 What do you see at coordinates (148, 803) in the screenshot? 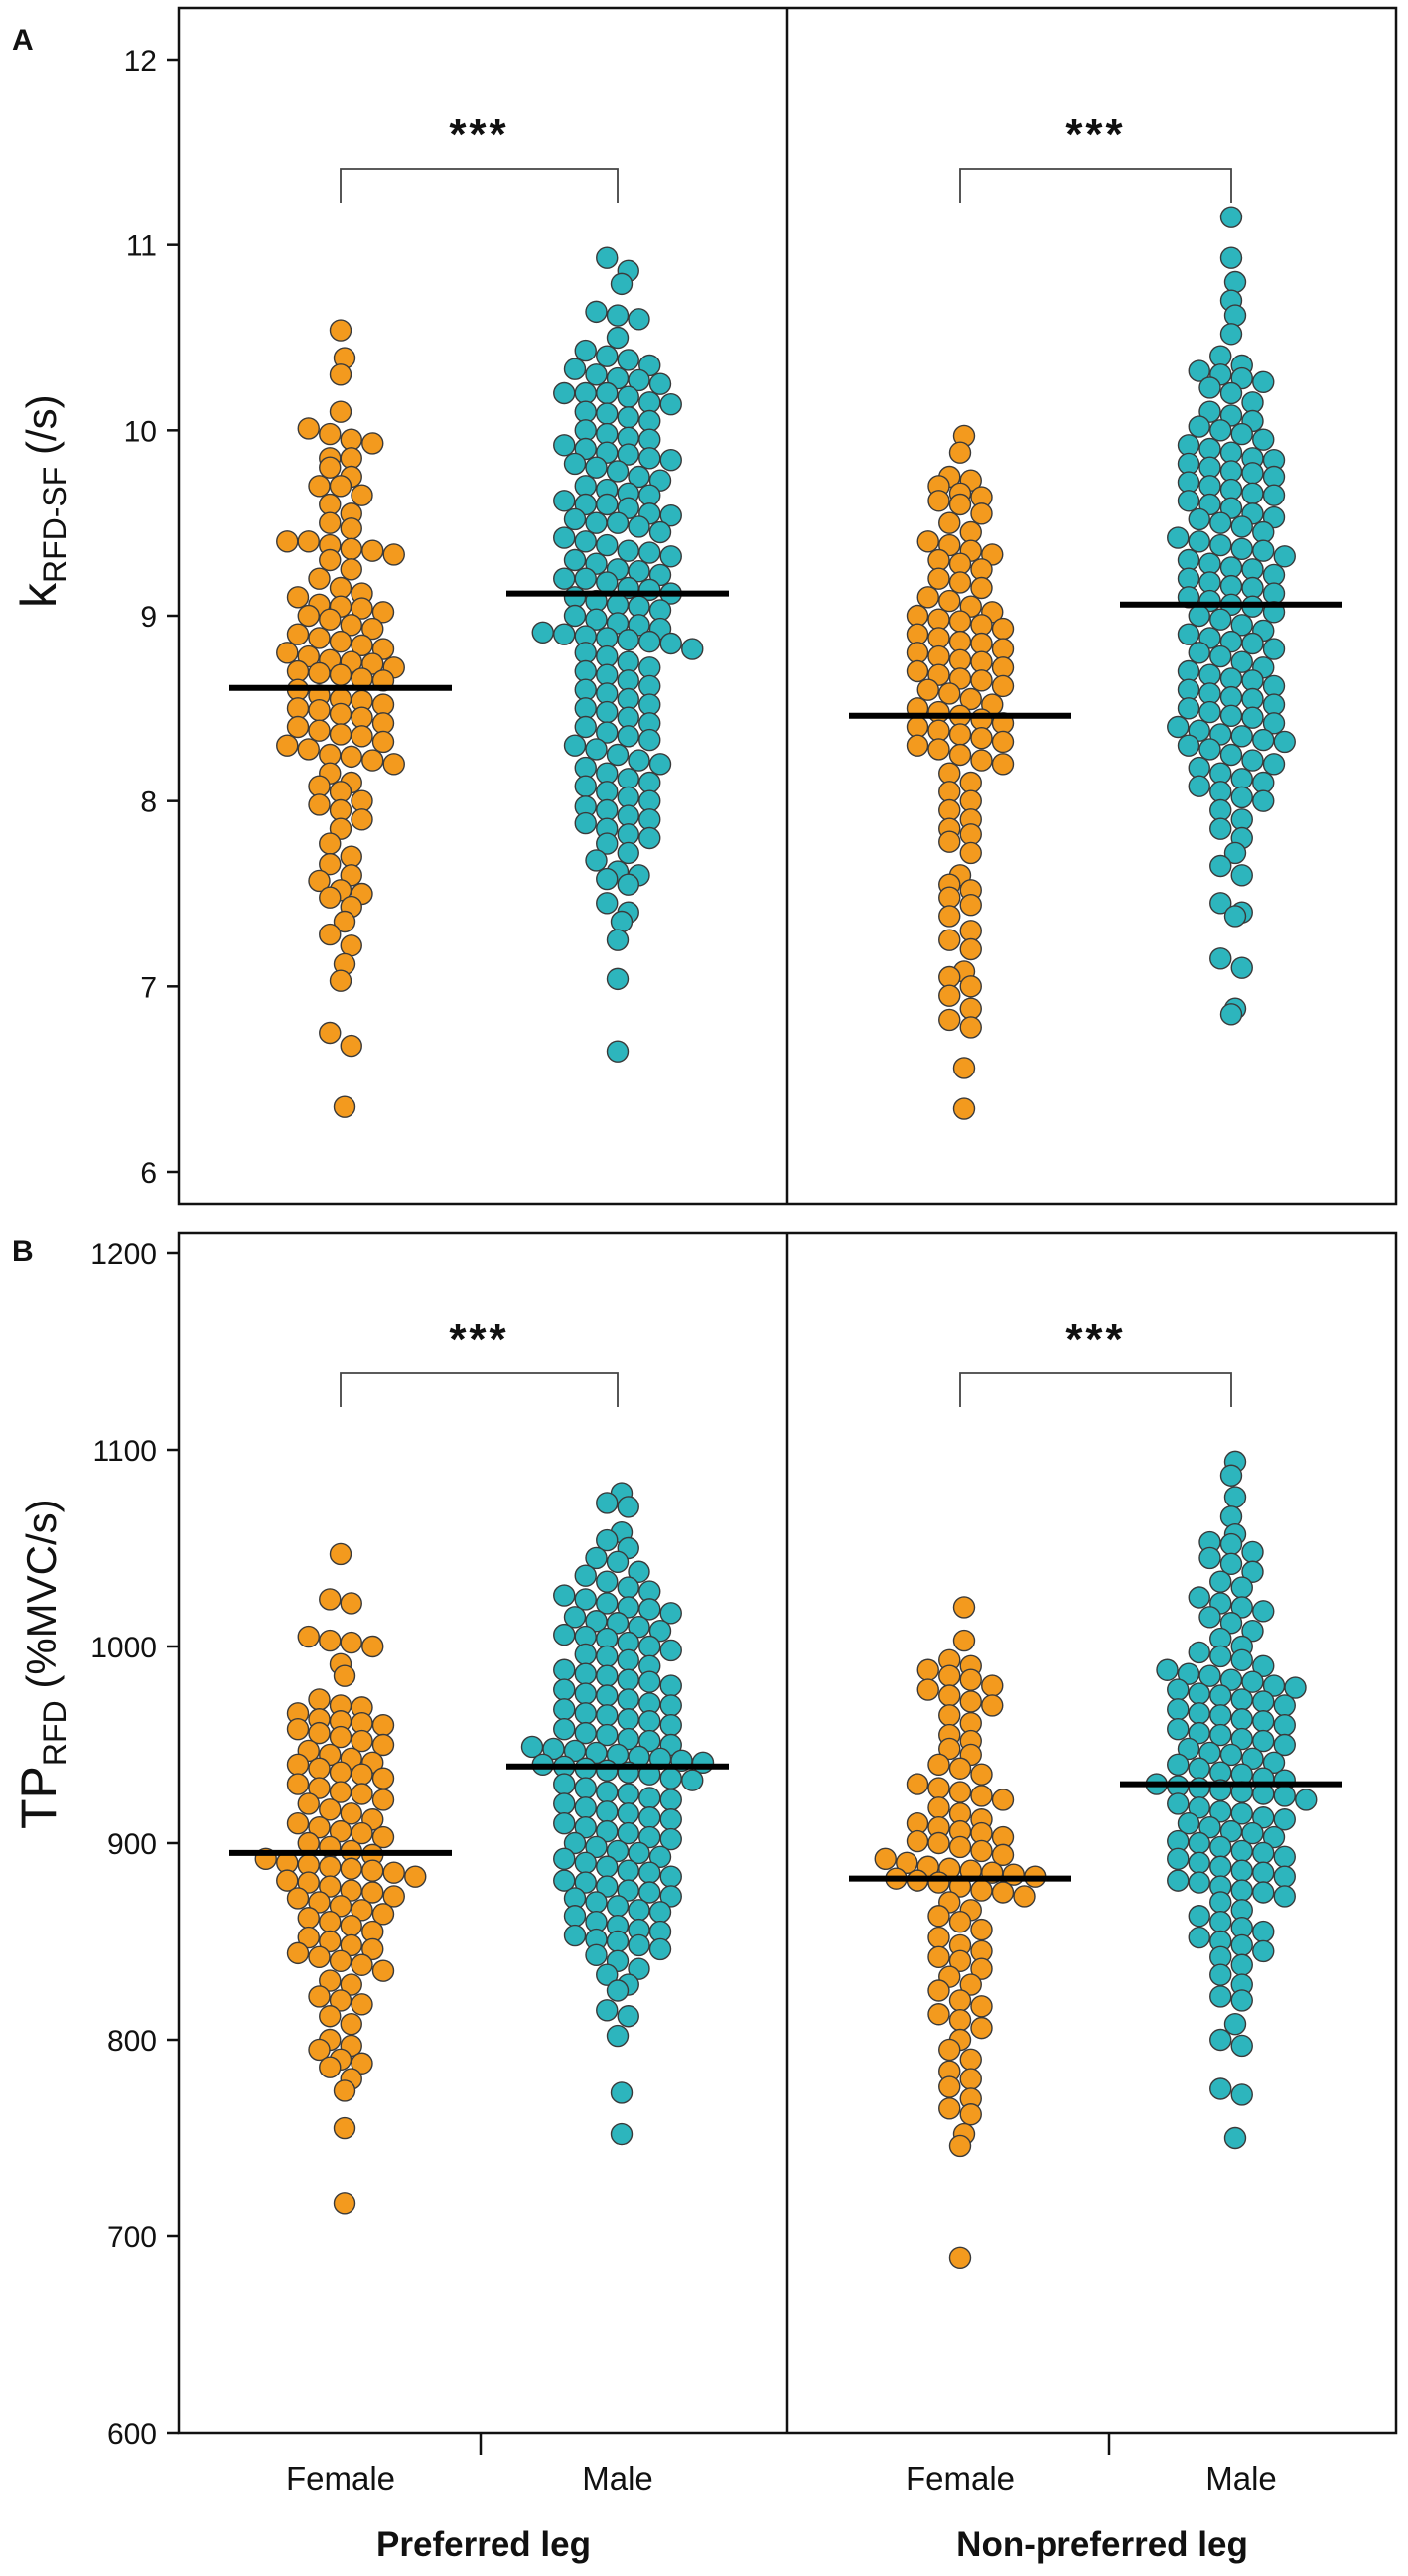
I see `y-tick-label: 8` at bounding box center [148, 803].